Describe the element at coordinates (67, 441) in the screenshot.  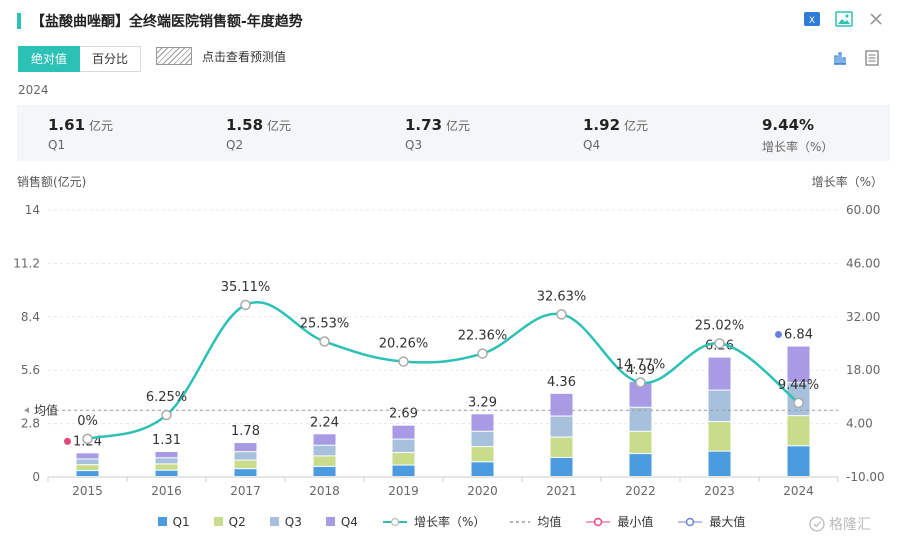
I see `min-value-marker` at that location.